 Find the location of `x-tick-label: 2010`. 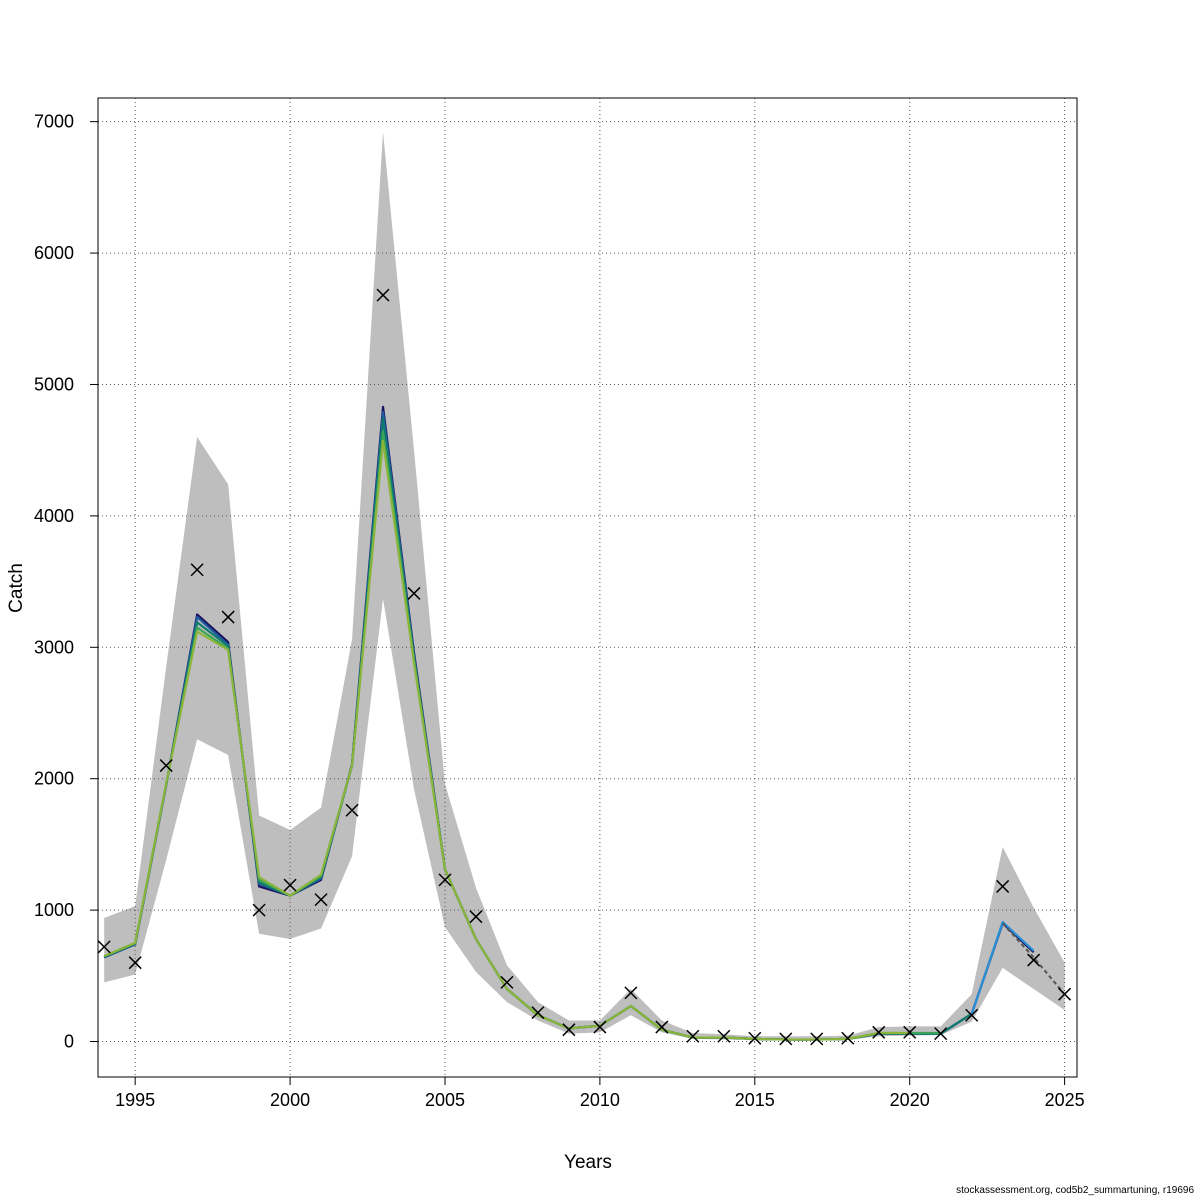

x-tick-label: 2010 is located at coordinates (600, 1100).